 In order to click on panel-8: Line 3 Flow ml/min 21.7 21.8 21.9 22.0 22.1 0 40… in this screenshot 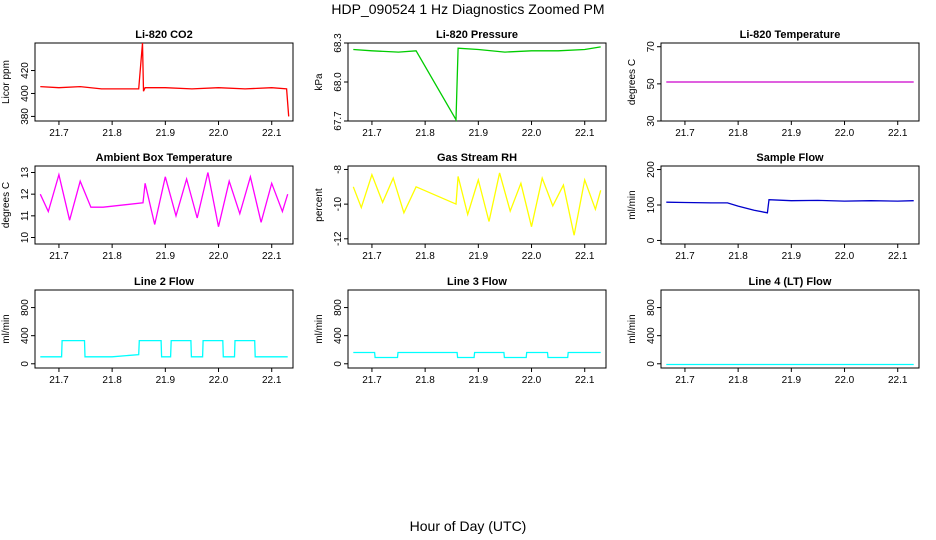, I will do `click(460, 331)`.